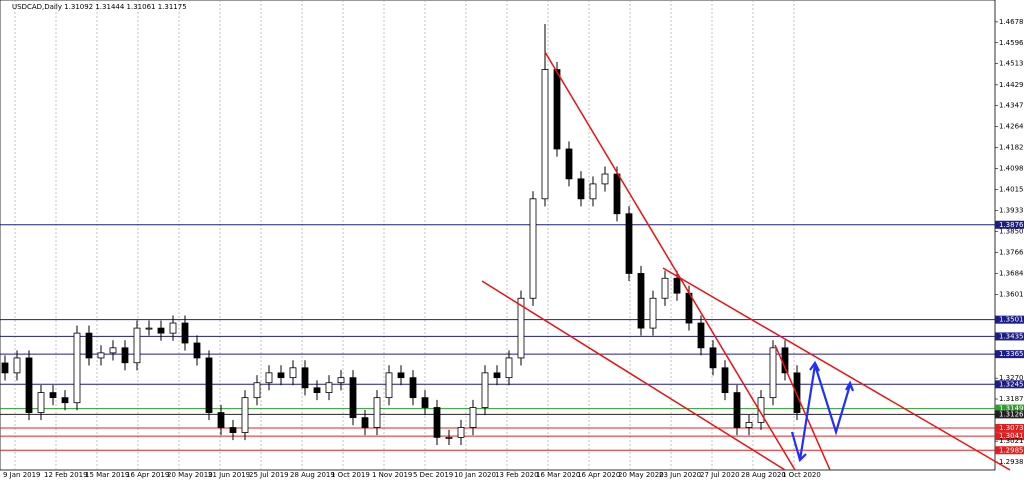  What do you see at coordinates (22, 475) in the screenshot?
I see `x-tick-label: 9 Jan 2019` at bounding box center [22, 475].